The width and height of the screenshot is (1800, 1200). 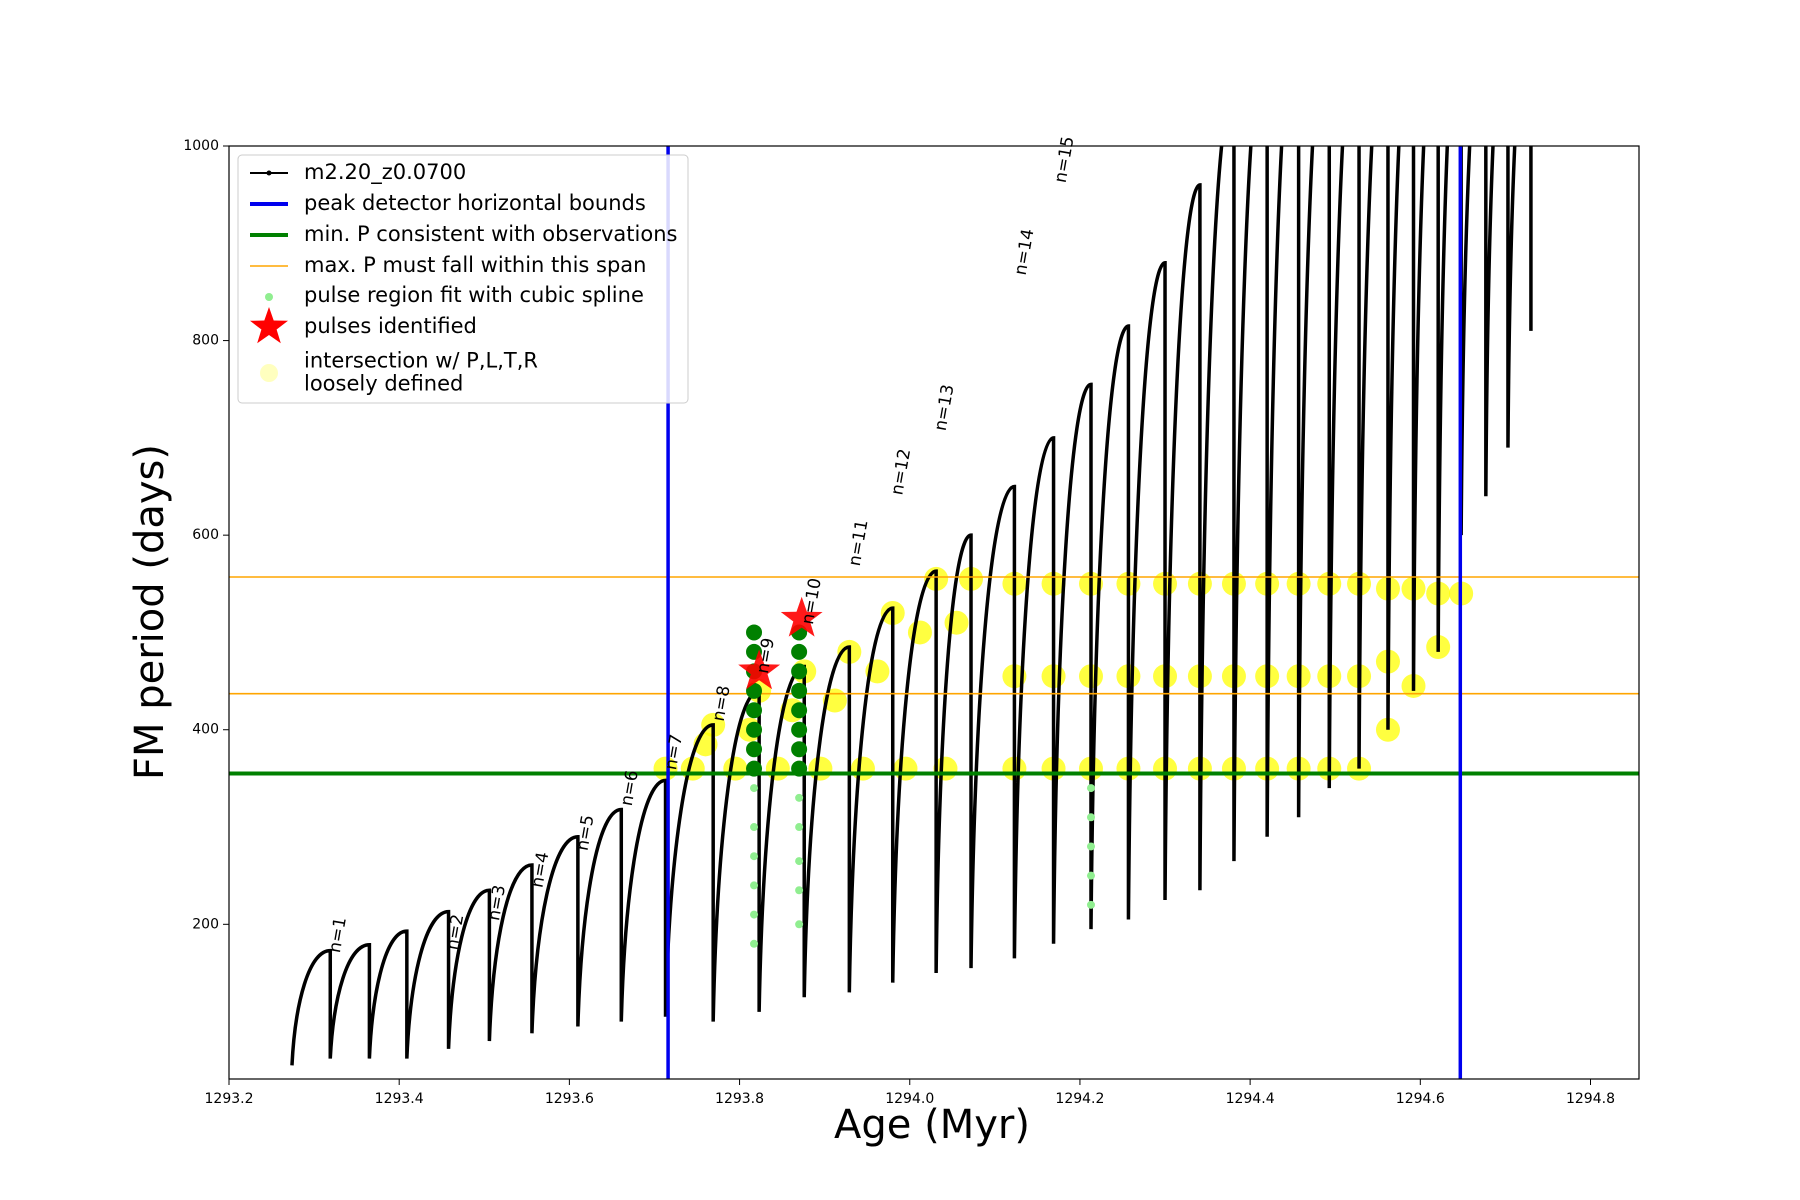 What do you see at coordinates (812, 601) in the screenshot?
I see `annotation: n=10` at bounding box center [812, 601].